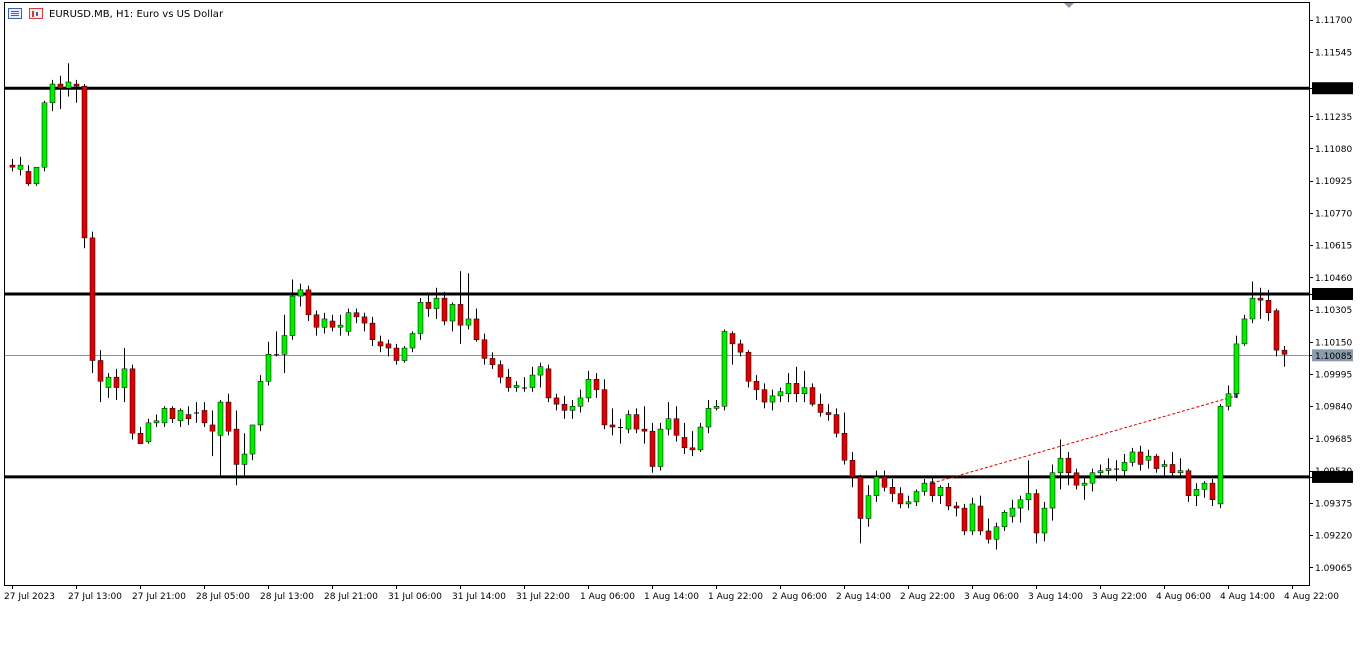 The width and height of the screenshot is (1365, 672). I want to click on time-label: 1 Aug 22:00, so click(735, 597).